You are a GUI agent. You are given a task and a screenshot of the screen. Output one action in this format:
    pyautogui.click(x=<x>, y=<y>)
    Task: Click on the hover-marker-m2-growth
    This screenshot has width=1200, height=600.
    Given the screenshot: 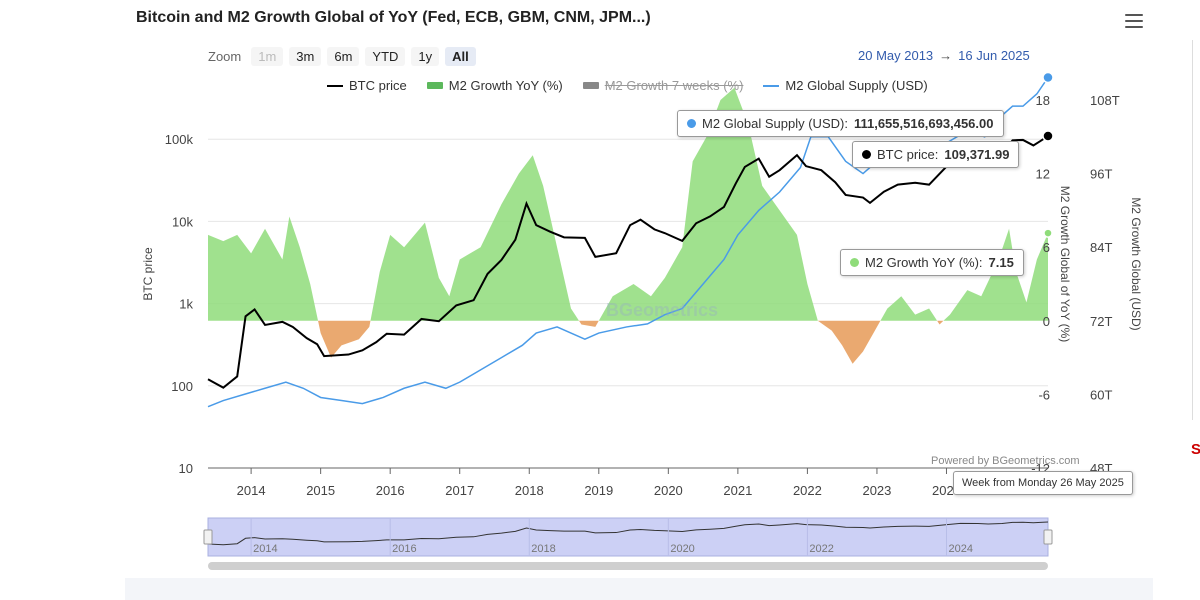 What is the action you would take?
    pyautogui.click(x=1048, y=233)
    